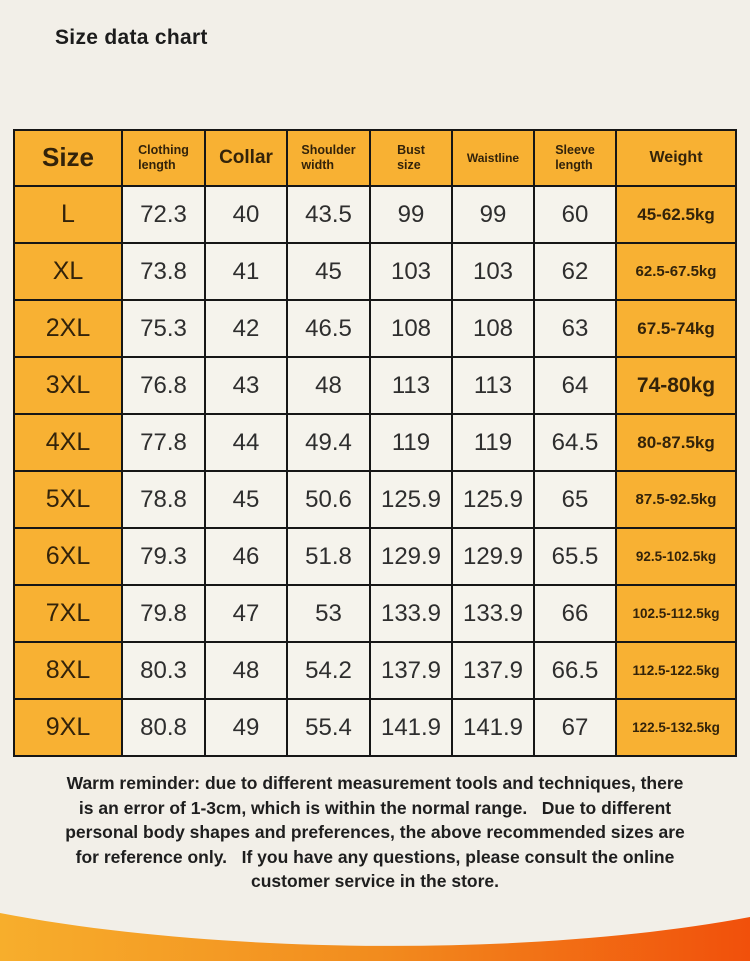 The width and height of the screenshot is (750, 961). I want to click on measurement-cell: 64.5, so click(575, 442).